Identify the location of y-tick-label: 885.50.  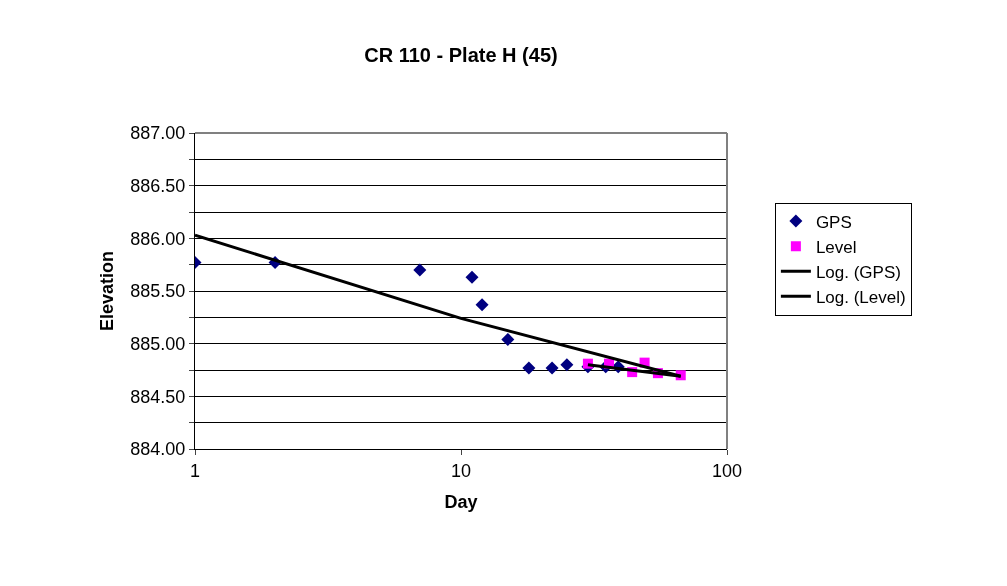
(158, 291).